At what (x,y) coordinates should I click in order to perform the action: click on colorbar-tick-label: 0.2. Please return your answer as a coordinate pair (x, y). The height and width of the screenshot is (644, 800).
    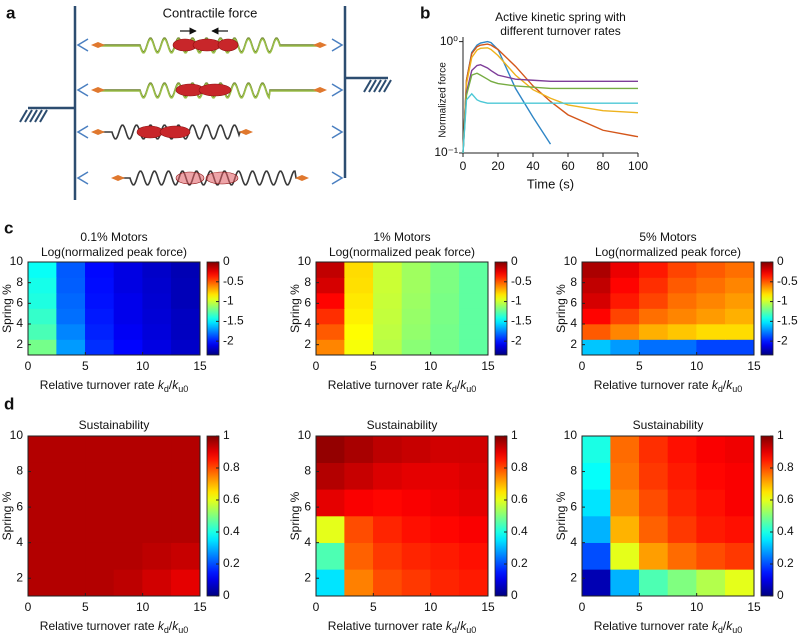
    Looking at the image, I should click on (231, 563).